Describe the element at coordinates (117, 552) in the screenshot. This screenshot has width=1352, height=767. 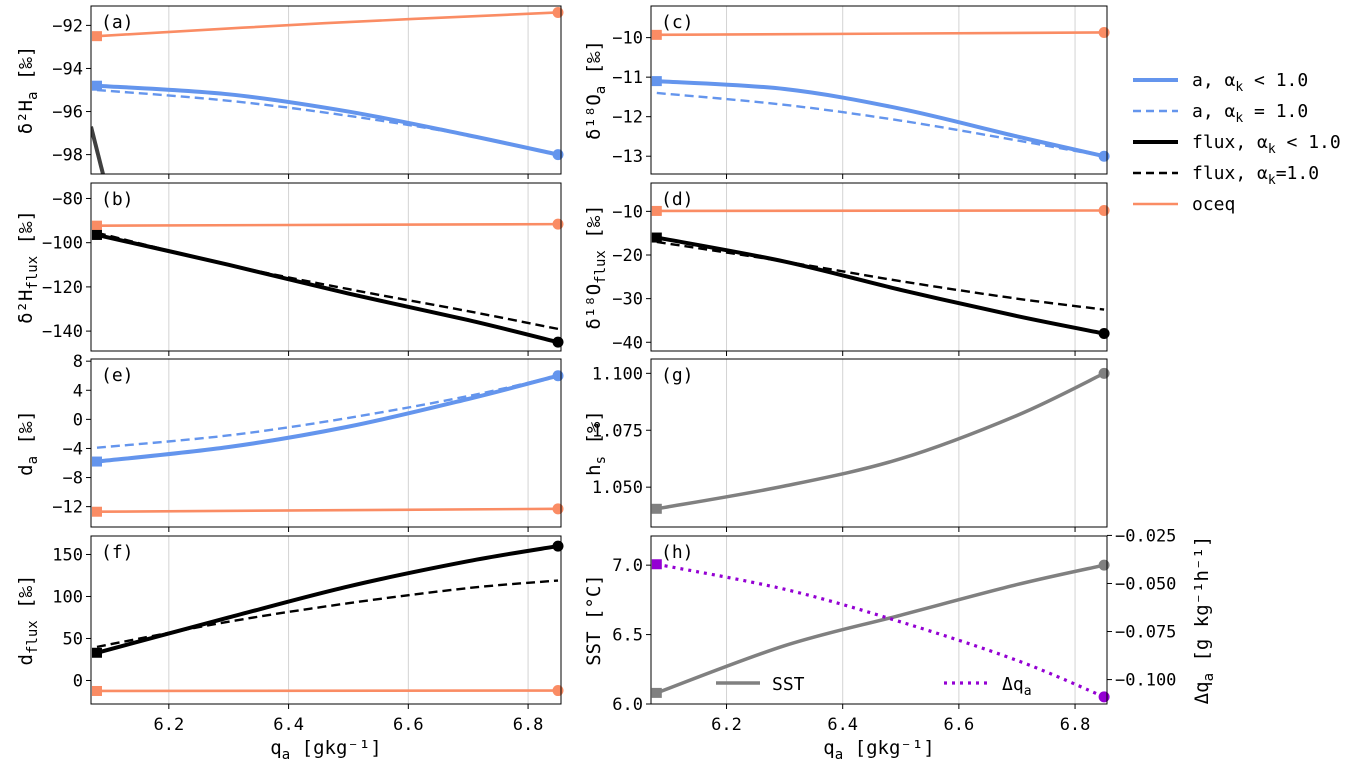
I see `panel-label: (f)` at that location.